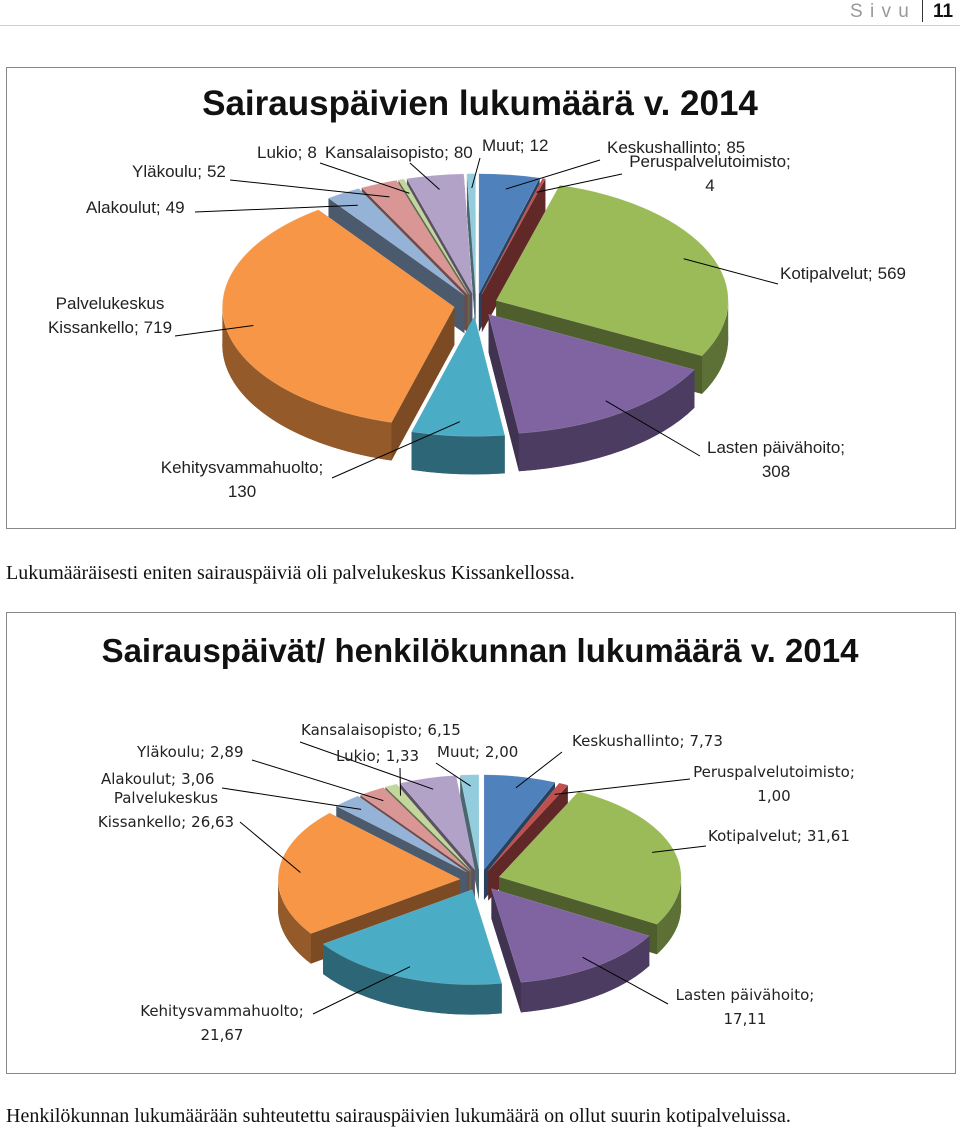 Image resolution: width=960 pixels, height=1134 pixels. I want to click on data-label: Kansalaisopisto; 6,15, so click(421, 730).